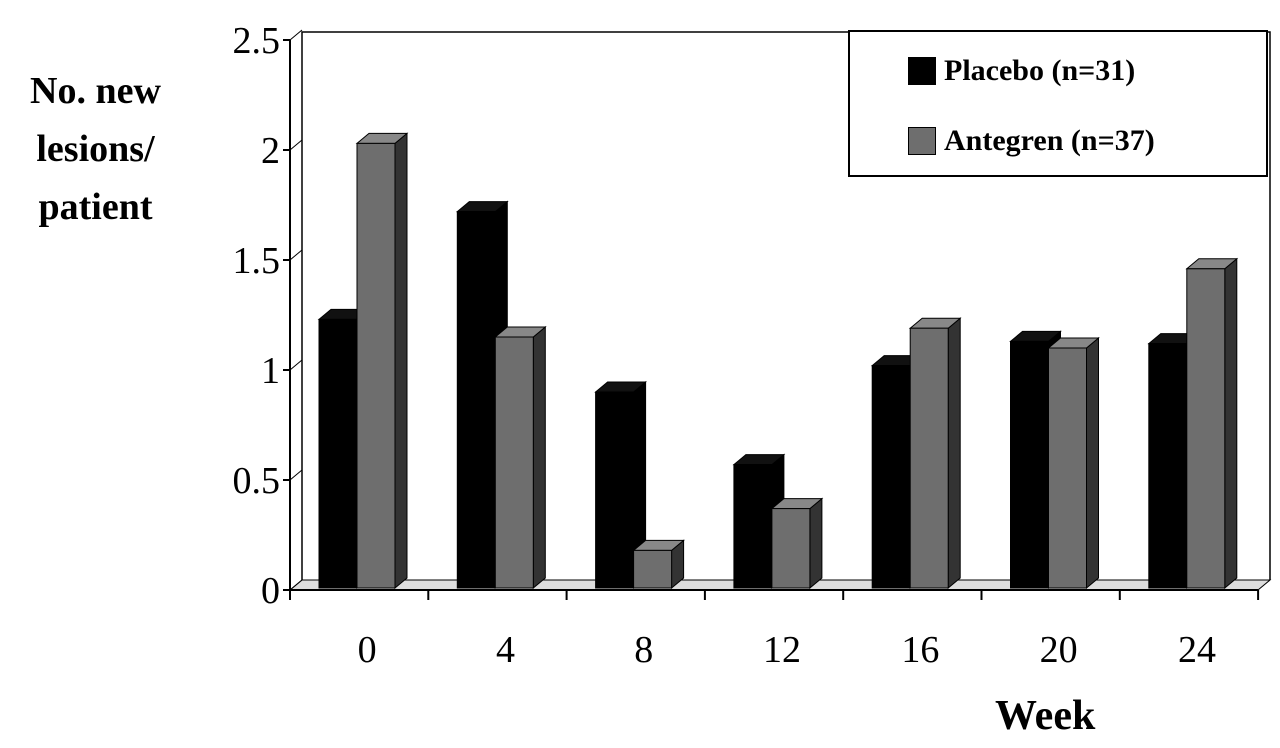 Image resolution: width=1280 pixels, height=748 pixels. I want to click on legend-item-placebo: Placebo (n=31), so click(1021, 71).